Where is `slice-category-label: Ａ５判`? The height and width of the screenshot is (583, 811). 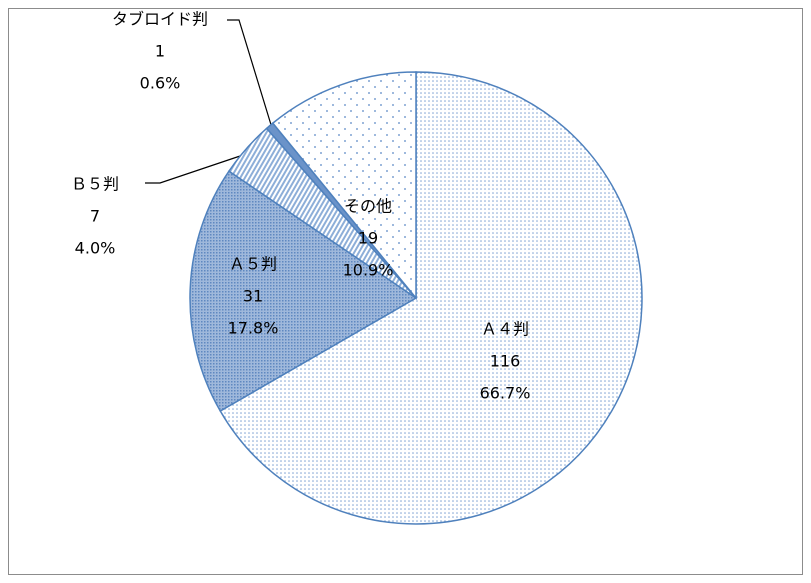 slice-category-label: Ａ５判 is located at coordinates (253, 264).